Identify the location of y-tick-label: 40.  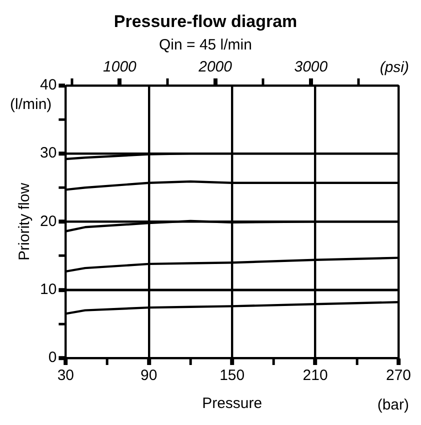
(48, 85).